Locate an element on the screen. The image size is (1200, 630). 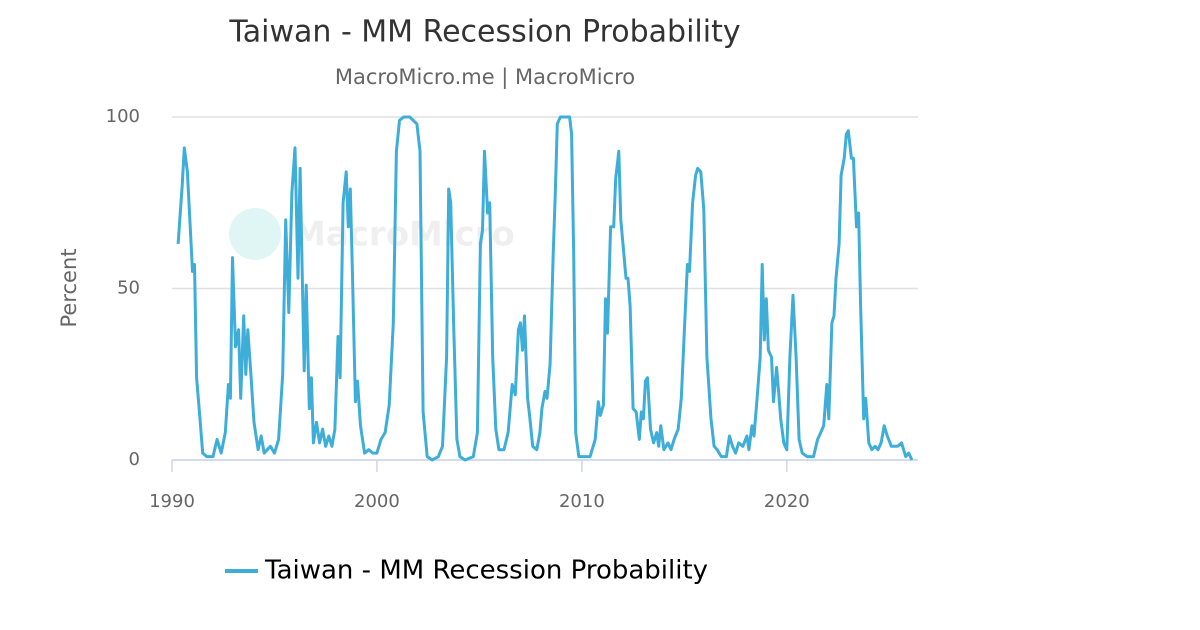
x-tick-label: 1990 is located at coordinates (172, 501).